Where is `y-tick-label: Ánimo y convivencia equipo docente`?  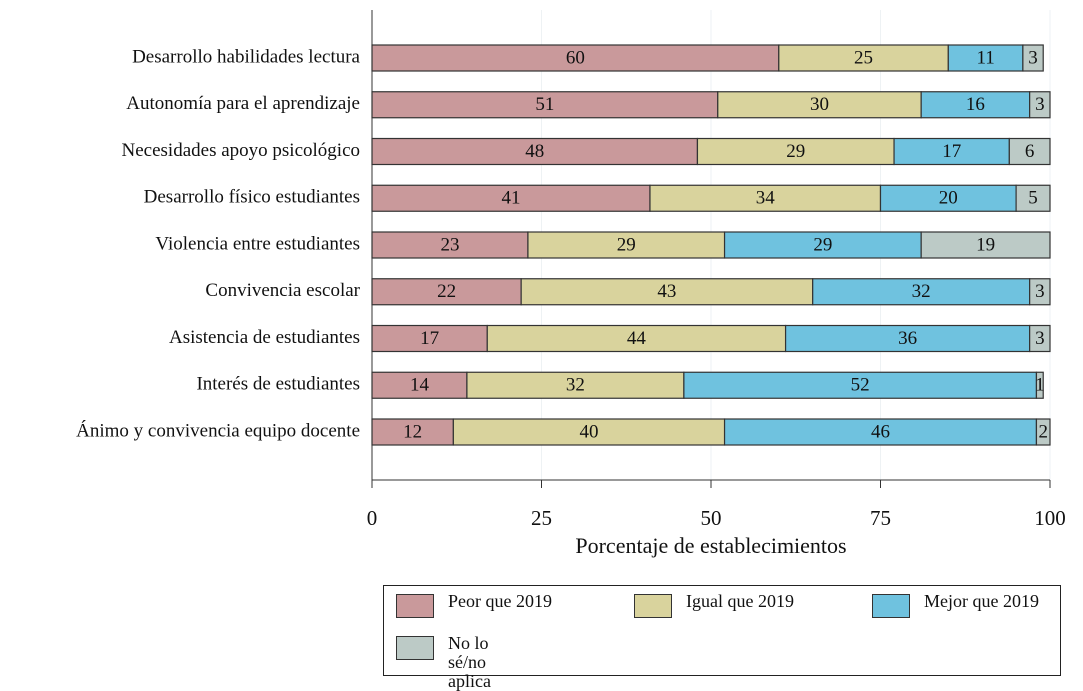
y-tick-label: Ánimo y convivencia equipo docente is located at coordinates (218, 430).